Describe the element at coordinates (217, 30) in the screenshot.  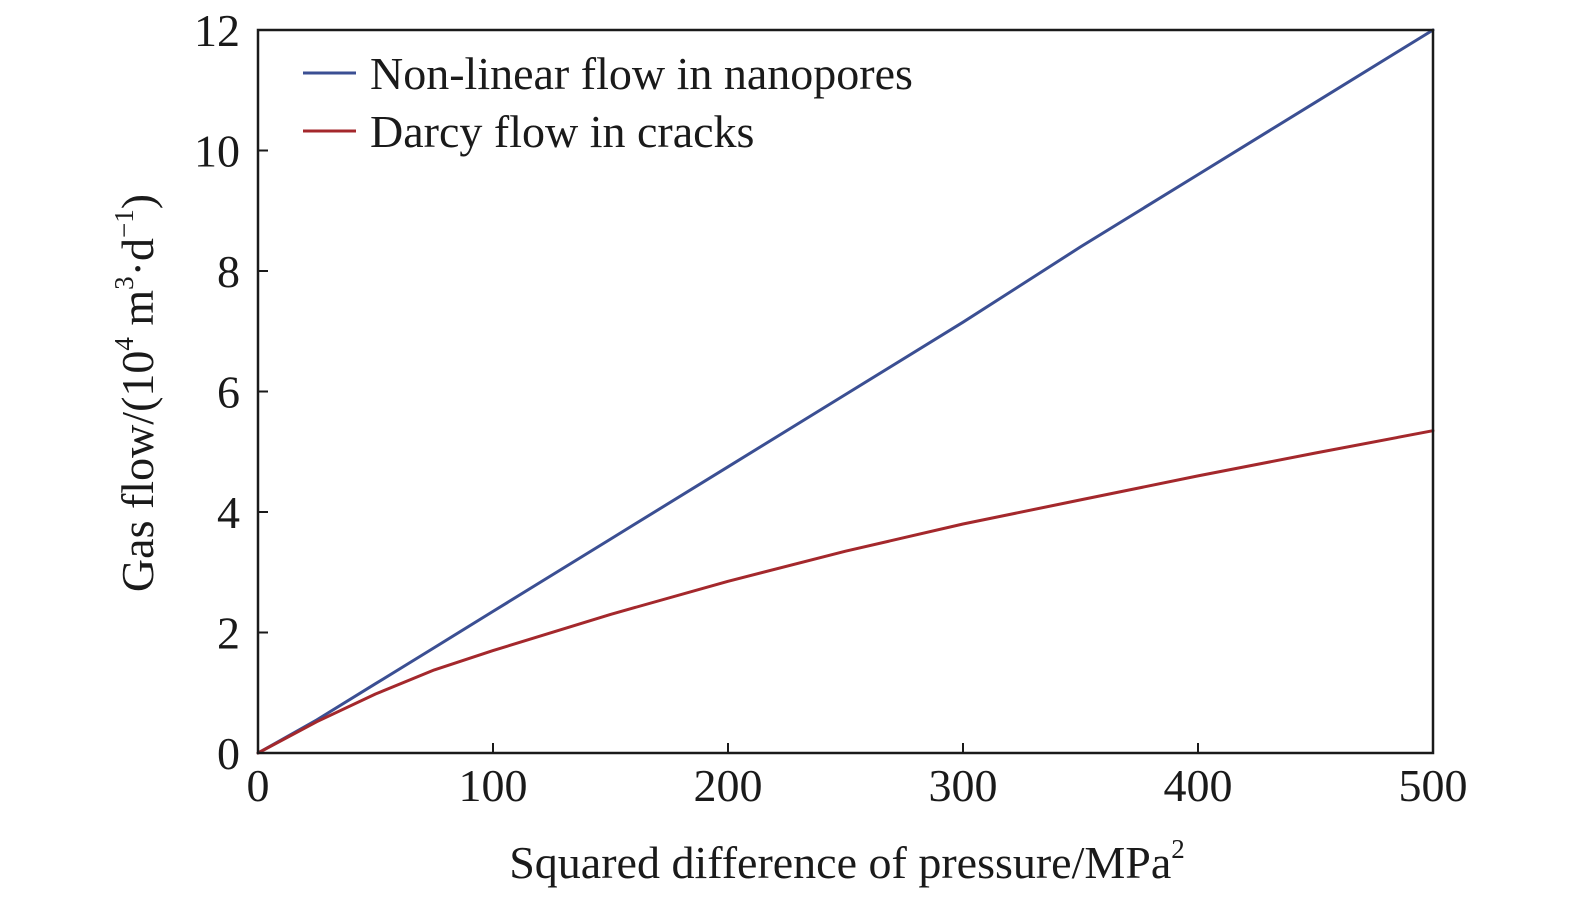
I see `y-tick-label: 12` at that location.